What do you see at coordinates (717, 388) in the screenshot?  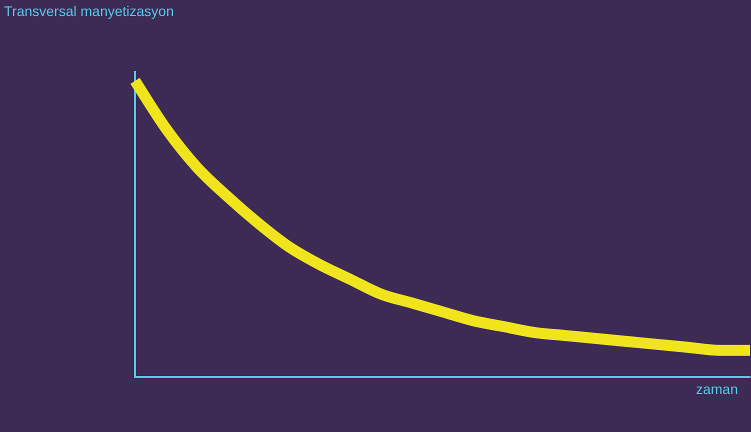 I see `x-axis-title: zaman` at bounding box center [717, 388].